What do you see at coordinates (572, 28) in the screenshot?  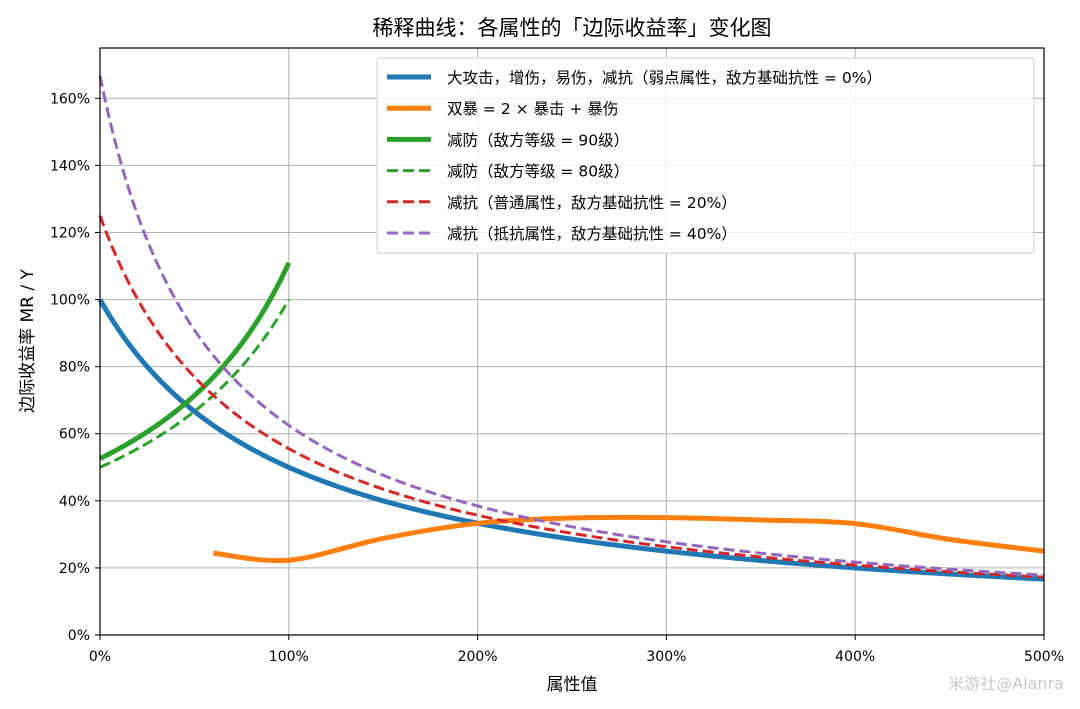 I see `chart-title: 稀释曲线：各属性的「边际收益率」变化图` at bounding box center [572, 28].